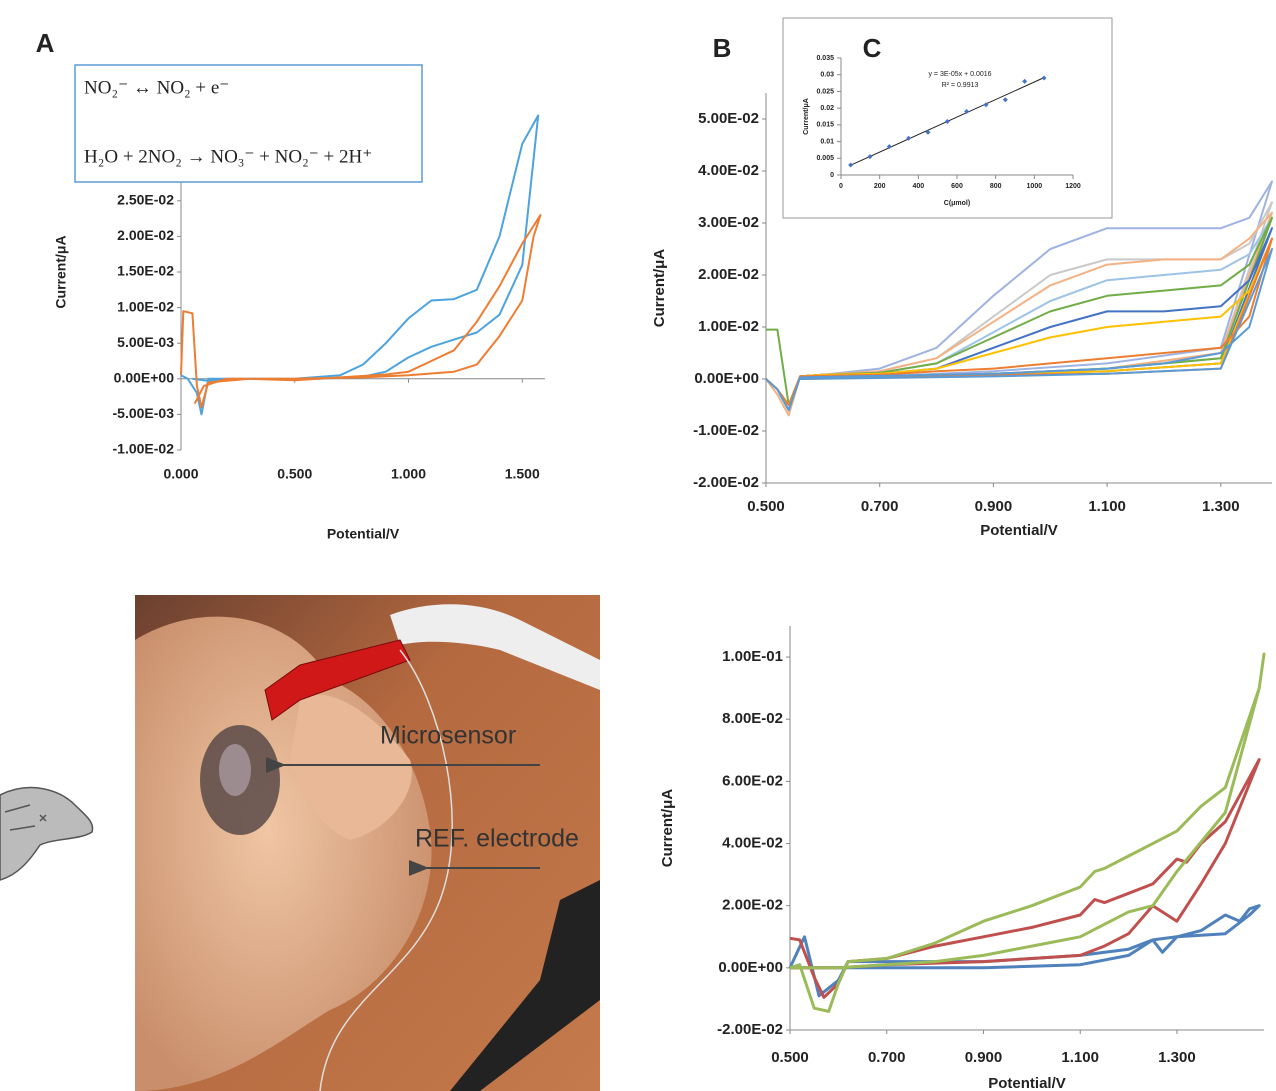 This screenshot has height=1091, width=1276. I want to click on y-tick-label: 0.005, so click(825, 158).